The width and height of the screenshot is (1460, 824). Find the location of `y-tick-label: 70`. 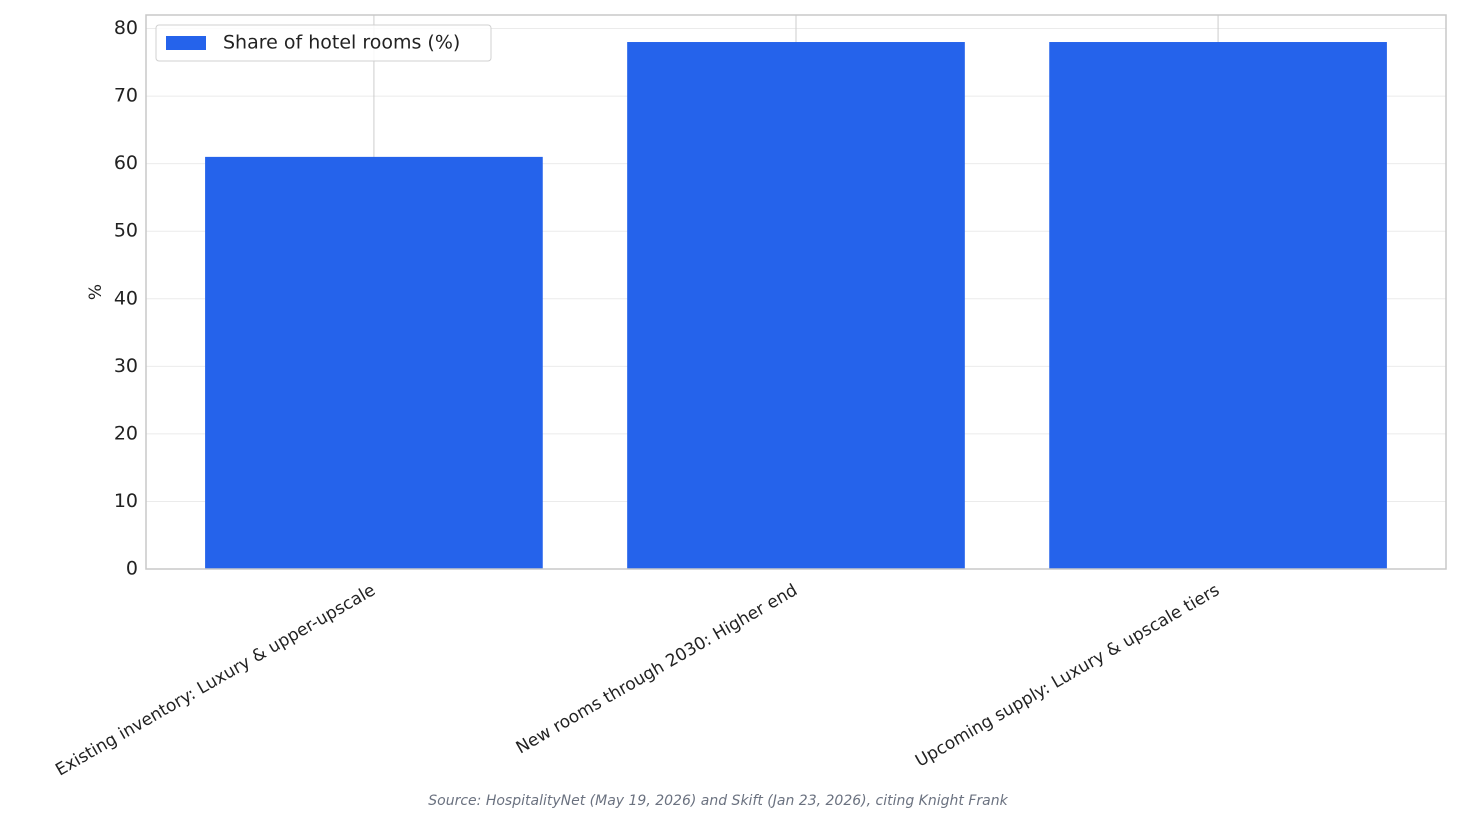

y-tick-label: 70 is located at coordinates (126, 96).